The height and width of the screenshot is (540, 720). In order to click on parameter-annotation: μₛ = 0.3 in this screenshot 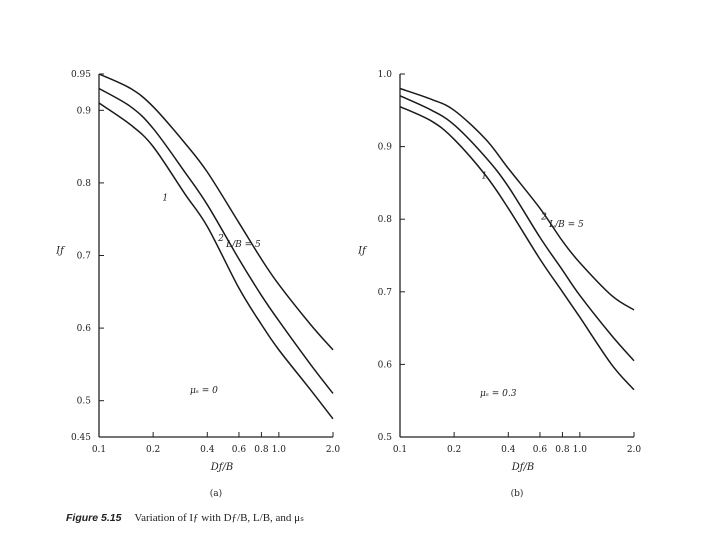, I will do `click(498, 394)`.